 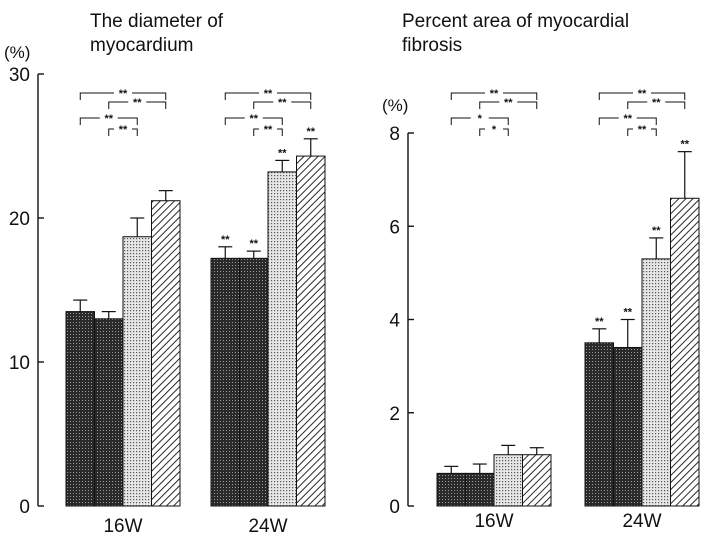 What do you see at coordinates (516, 33) in the screenshot?
I see `chart-title-fibrosis: Percent area of myocardial fibrosis` at bounding box center [516, 33].